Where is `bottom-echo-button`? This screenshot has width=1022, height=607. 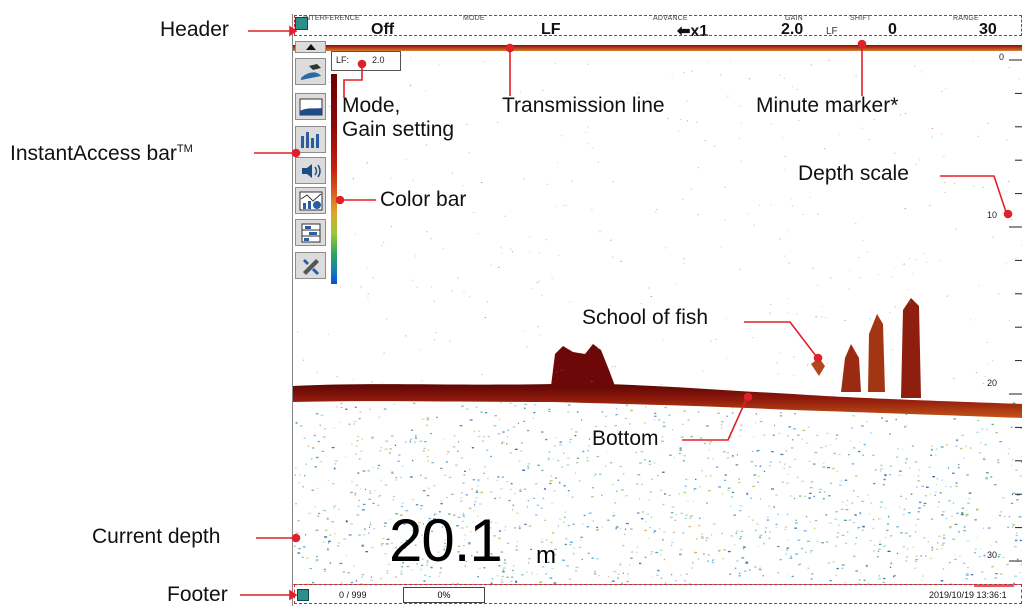
bottom-echo-button is located at coordinates (310, 106).